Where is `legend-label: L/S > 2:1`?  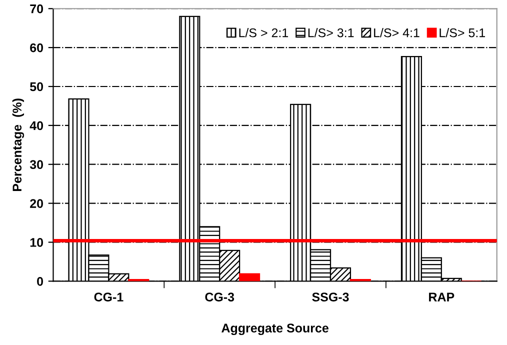 legend-label: L/S > 2:1 is located at coordinates (263, 33).